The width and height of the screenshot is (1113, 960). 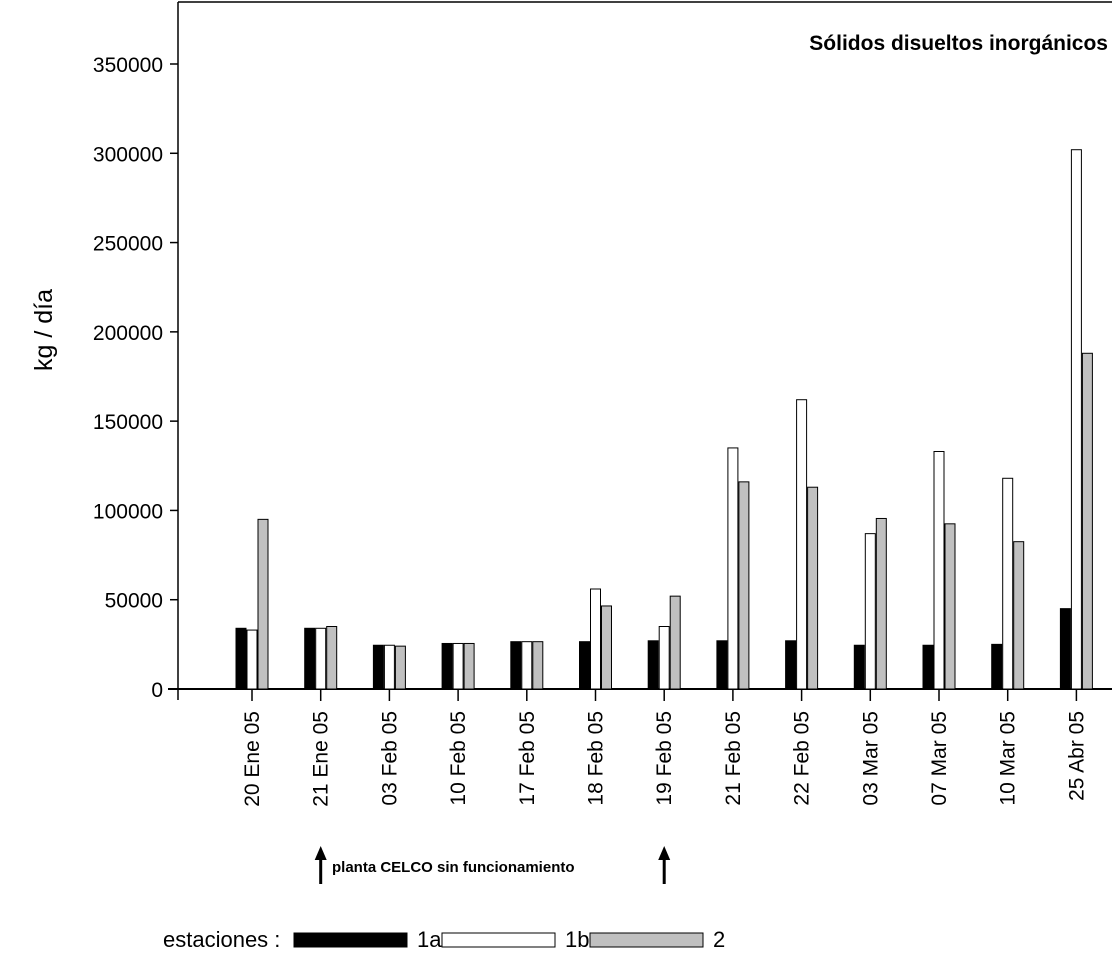 I want to click on y-tick-label: 100000, so click(x=128, y=511).